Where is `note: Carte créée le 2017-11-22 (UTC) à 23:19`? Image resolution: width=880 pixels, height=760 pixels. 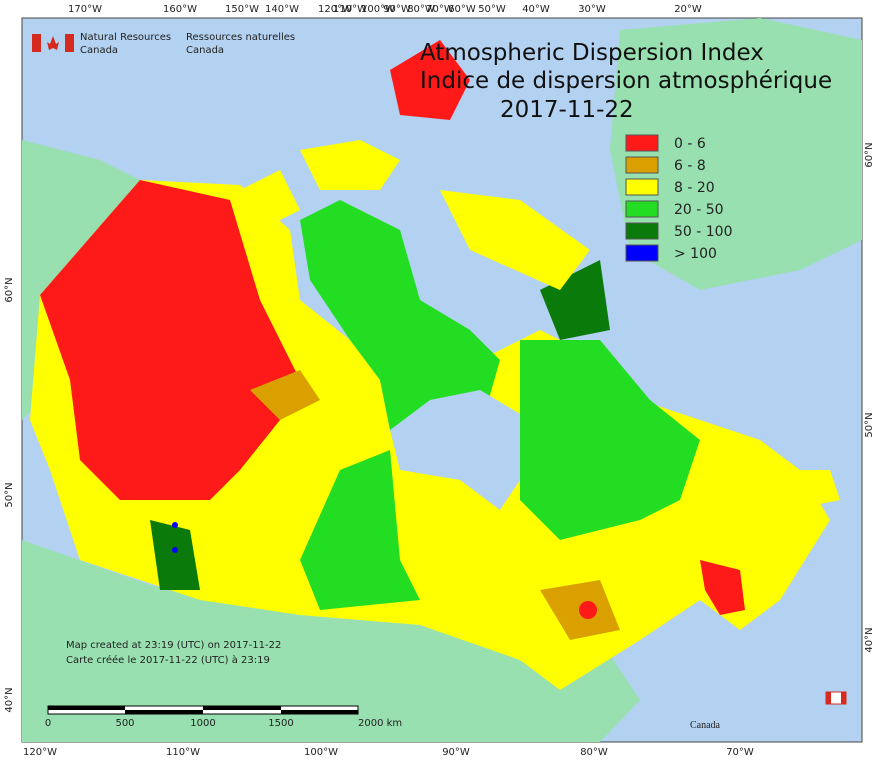 note: Carte créée le 2017-11-22 (UTC) à 23:19 is located at coordinates (168, 660).